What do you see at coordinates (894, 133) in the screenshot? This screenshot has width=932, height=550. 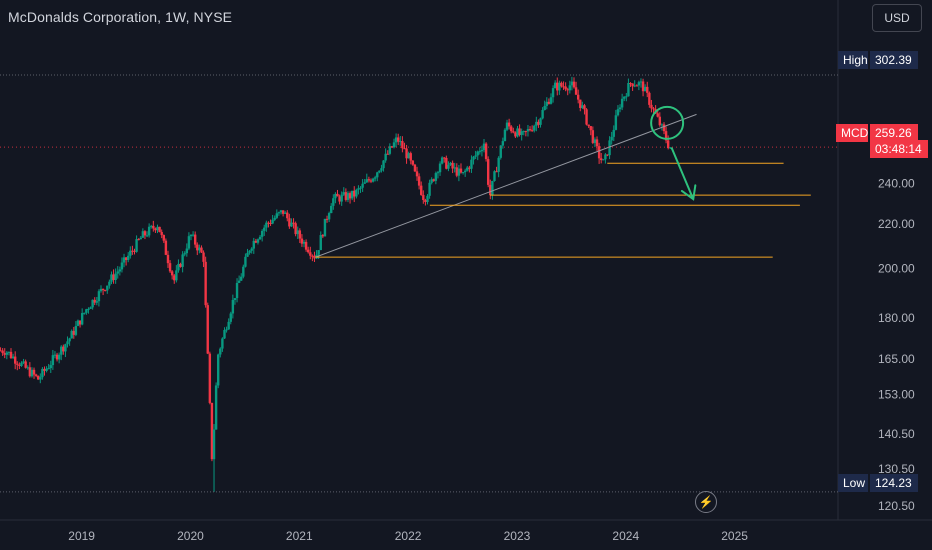 I see `last-price-tag: 259.26` at bounding box center [894, 133].